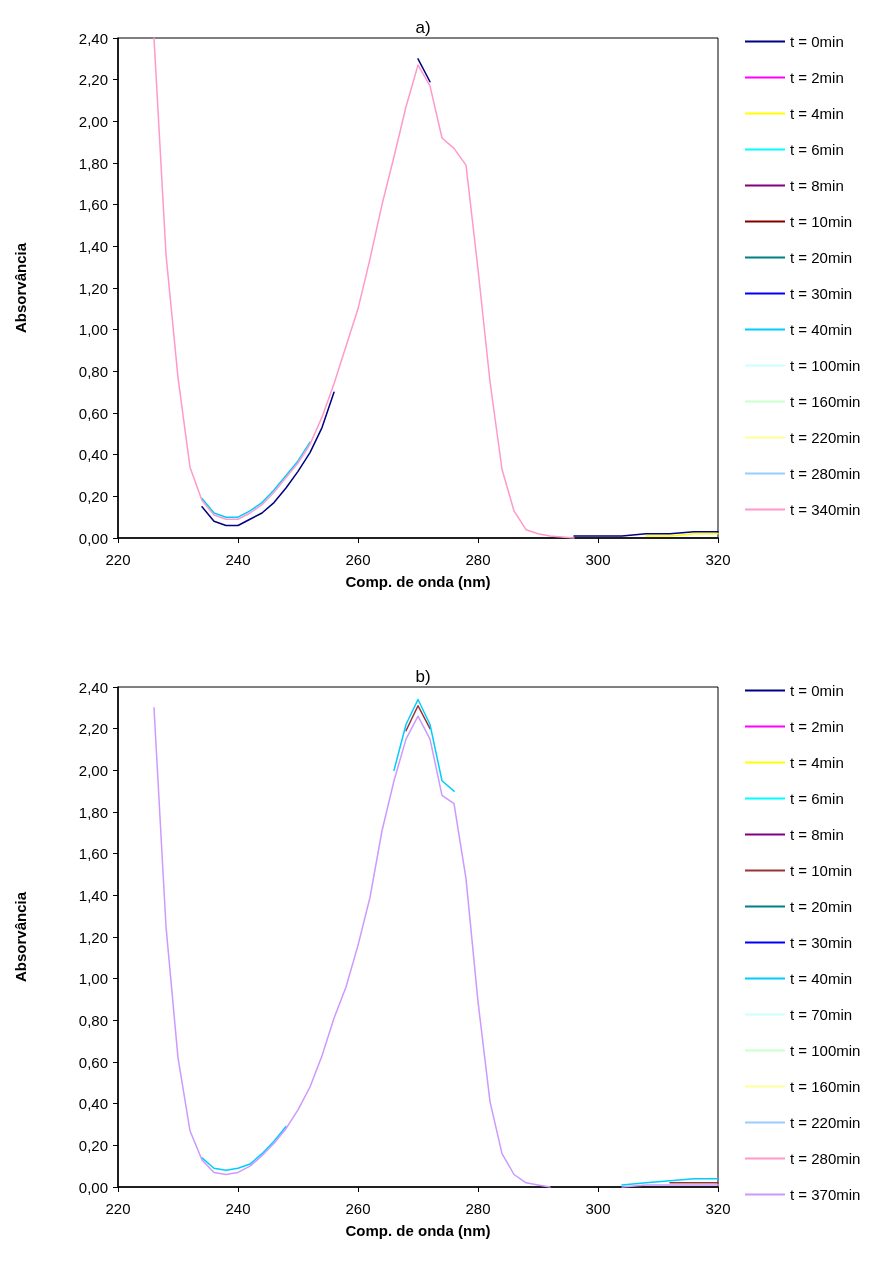 This screenshot has height=1269, width=888. I want to click on legend-label: t = 340min, so click(825, 509).